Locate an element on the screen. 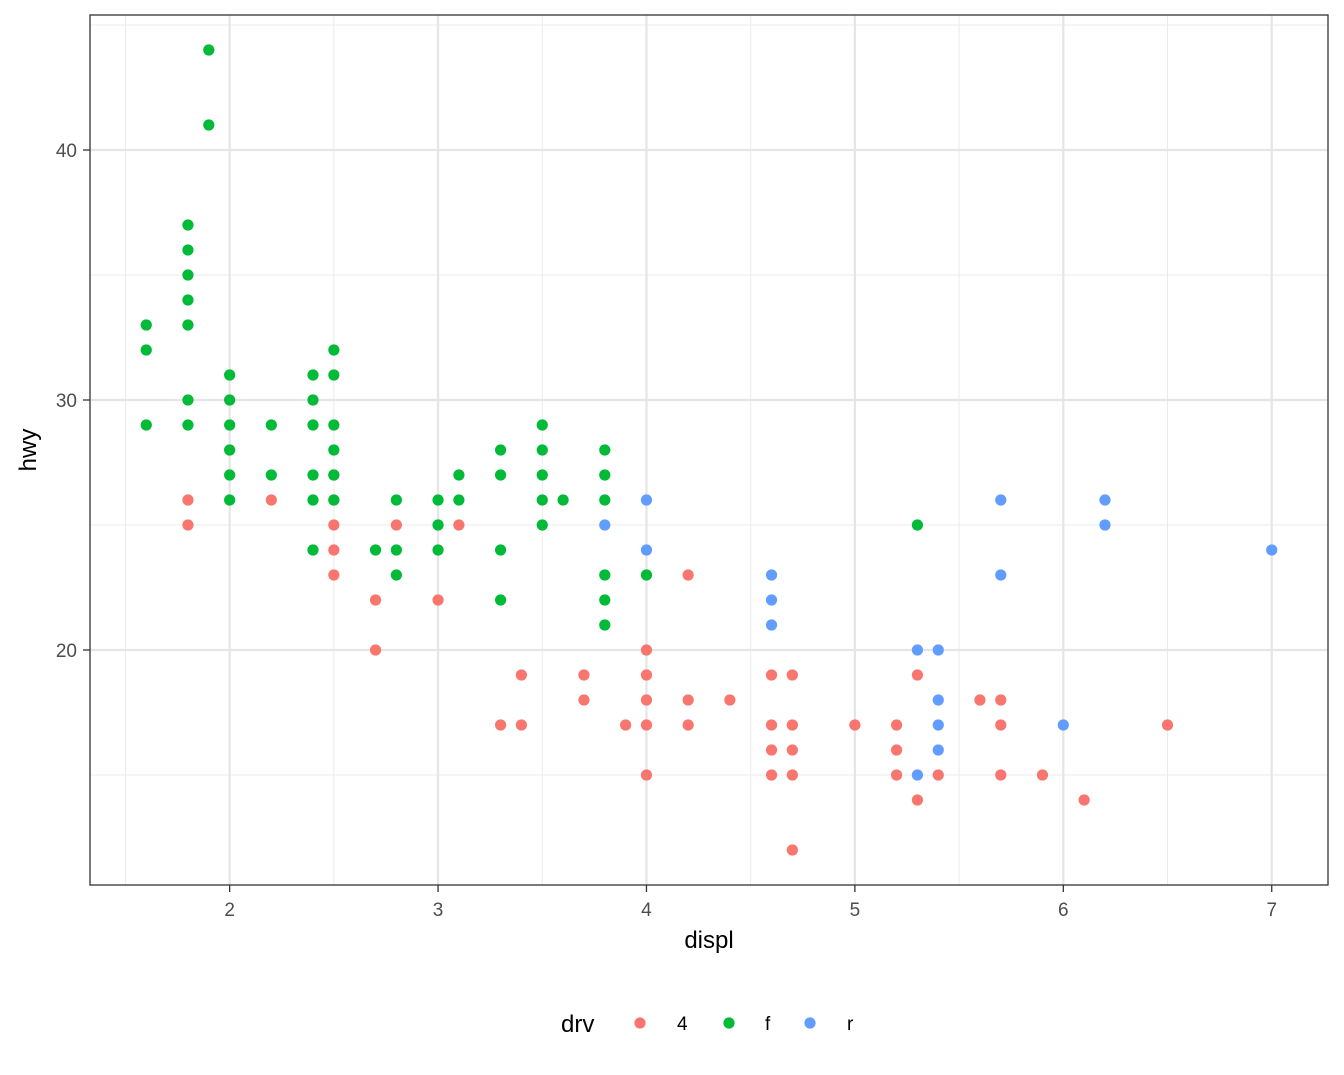 The image size is (1344, 1075). legend-label-r: r is located at coordinates (850, 1024).